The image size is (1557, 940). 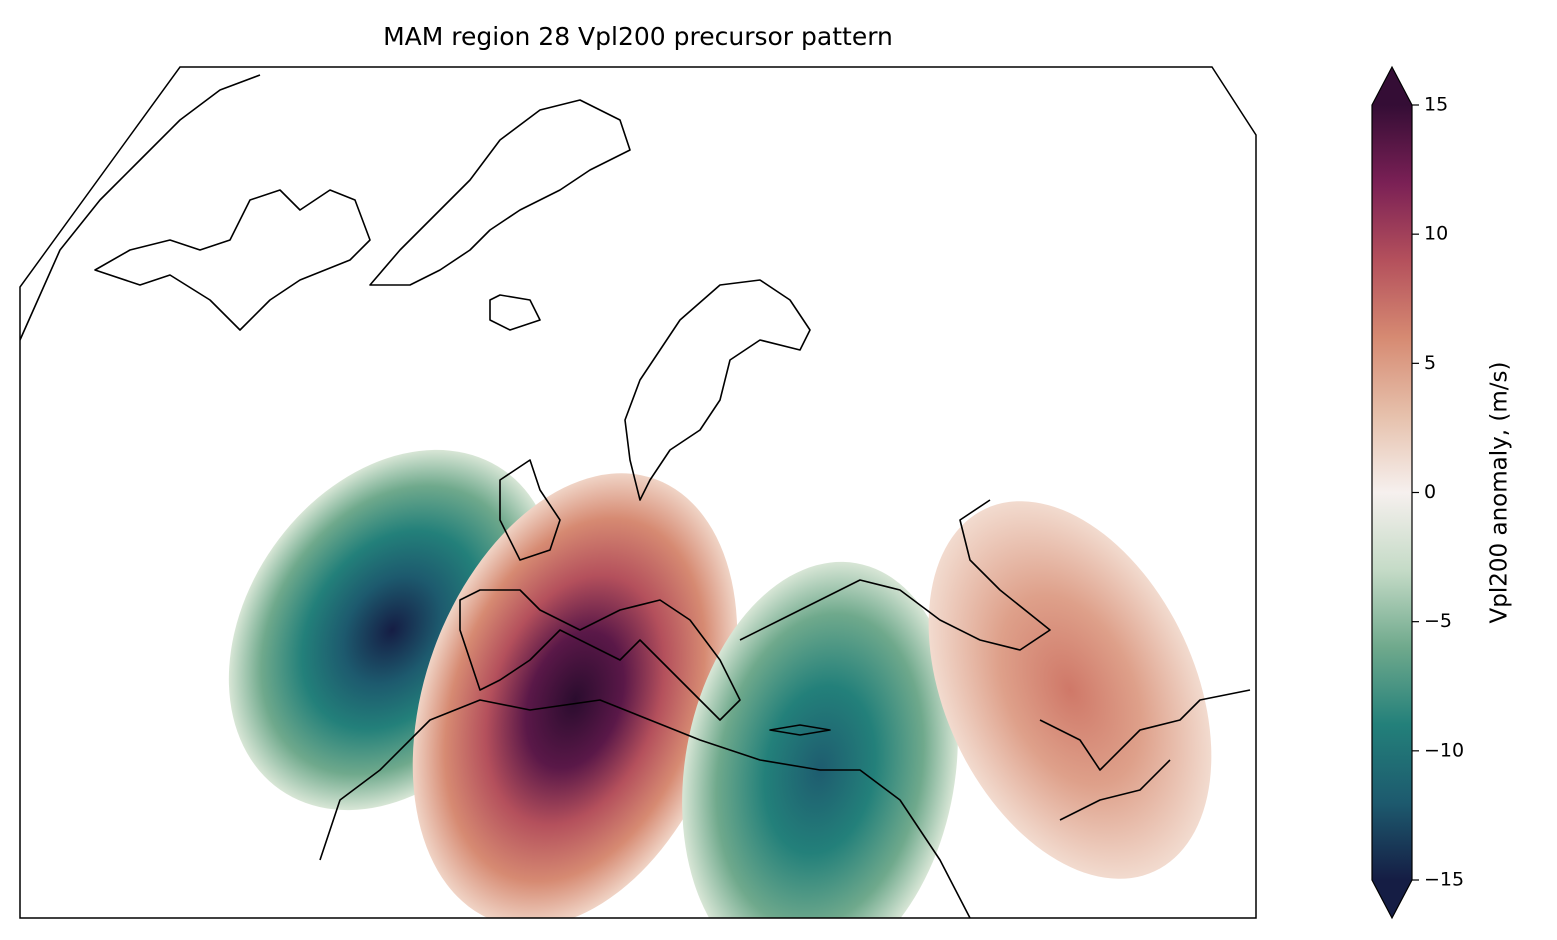 What do you see at coordinates (1436, 234) in the screenshot?
I see `colorbar-tick-label: 10` at bounding box center [1436, 234].